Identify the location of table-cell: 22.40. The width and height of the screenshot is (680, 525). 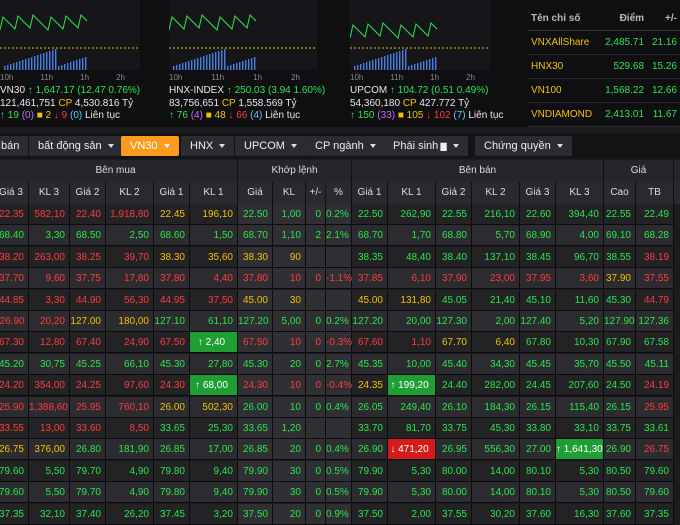
(88, 214).